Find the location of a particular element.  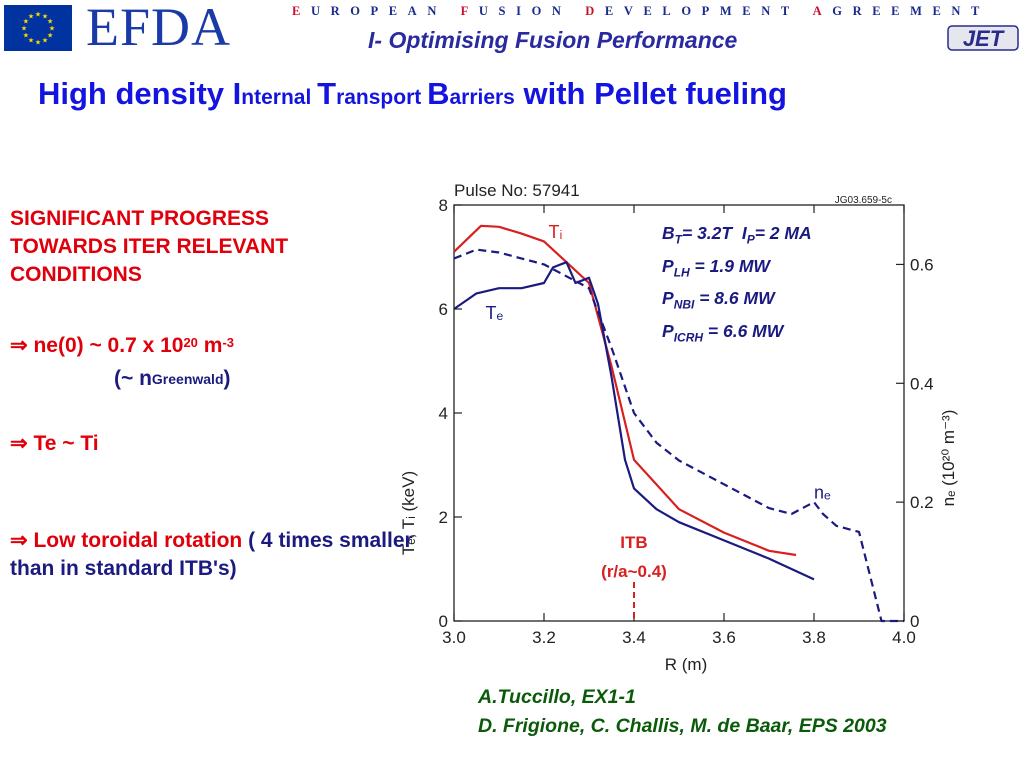

y2-tick-label: 0.4 is located at coordinates (922, 383).